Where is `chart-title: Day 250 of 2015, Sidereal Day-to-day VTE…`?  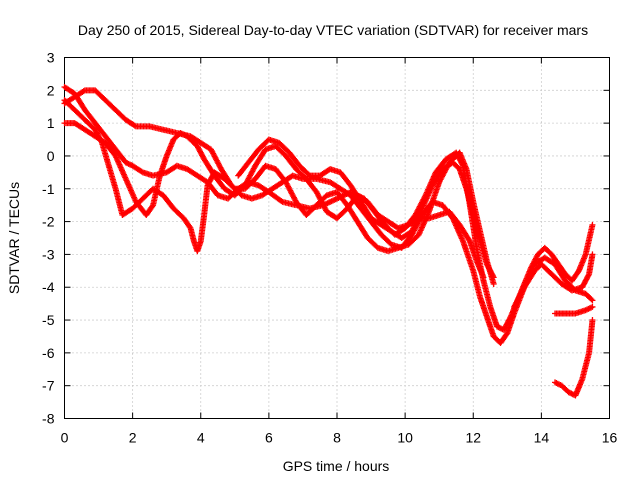 chart-title: Day 250 of 2015, Sidereal Day-to-day VTE… is located at coordinates (333, 30).